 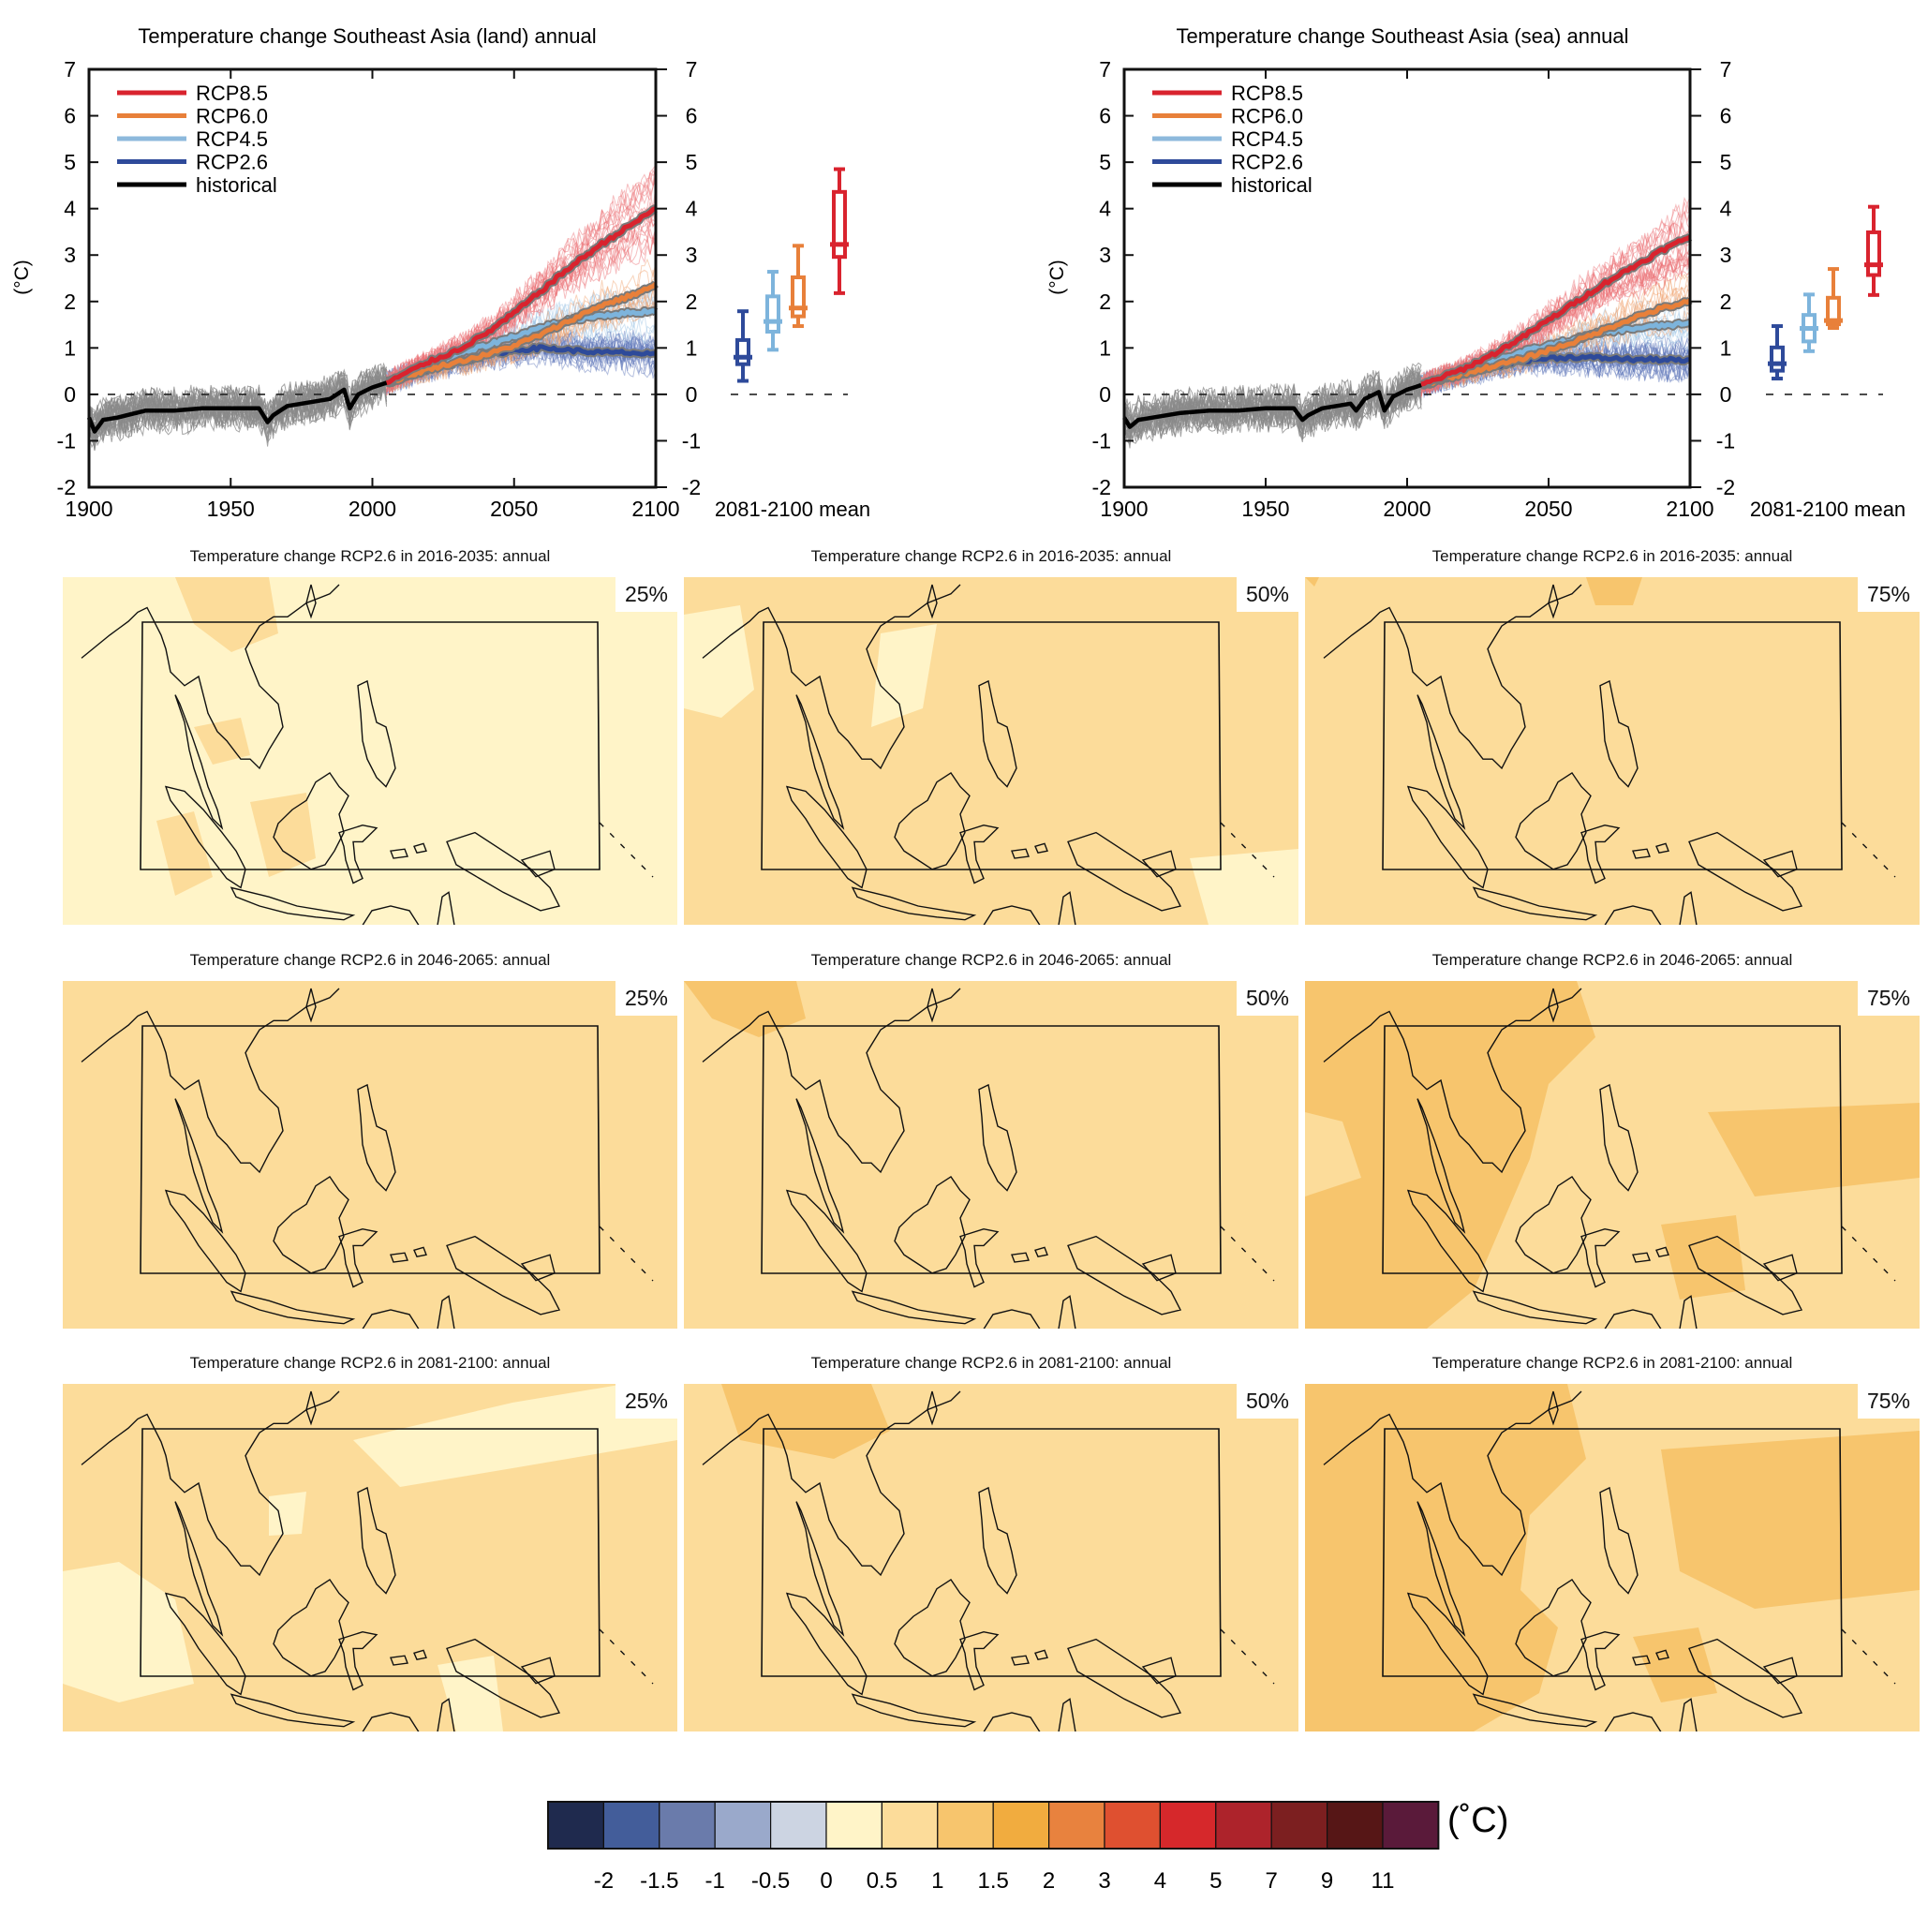 What do you see at coordinates (372, 509) in the screenshot?
I see `land-xtick-label: 2000` at bounding box center [372, 509].